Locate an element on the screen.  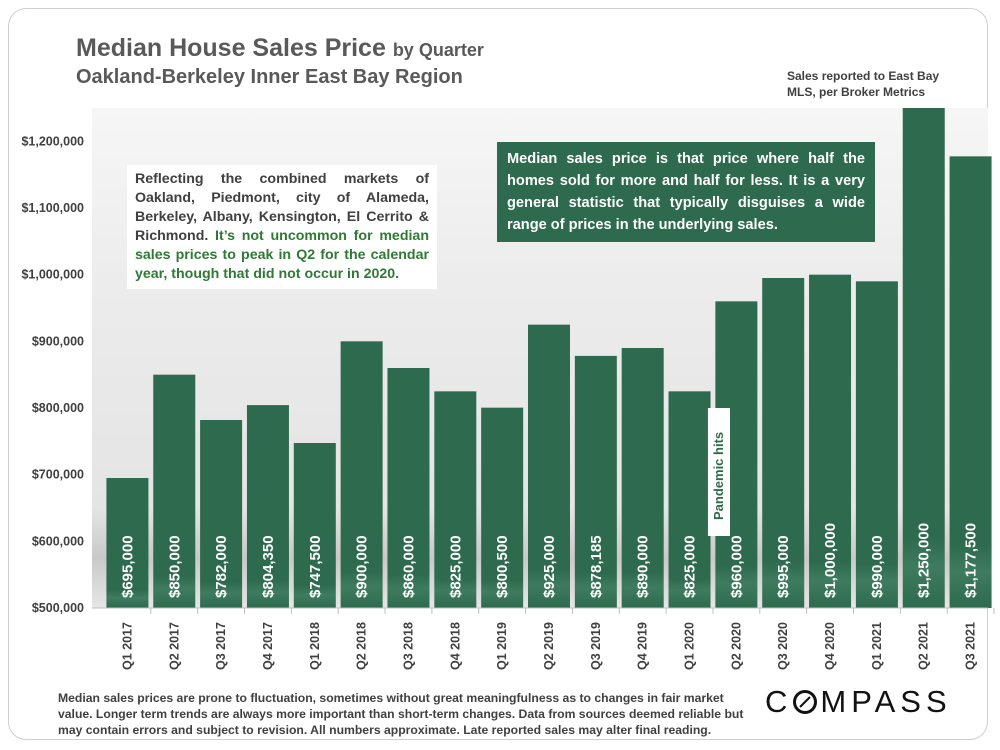
x-tick-label: Q2 2018 is located at coordinates (362, 646).